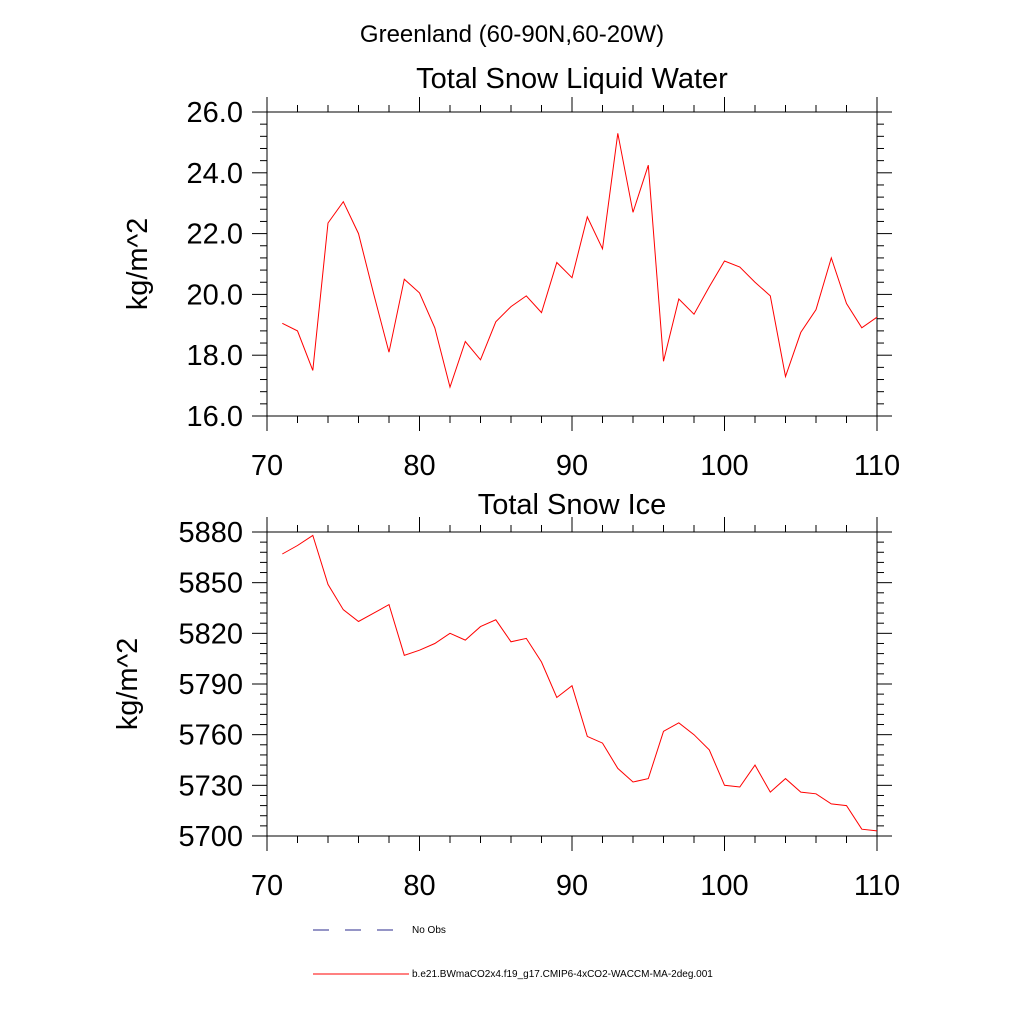 Image resolution: width=1024 pixels, height=1024 pixels. I want to click on y-tick-label: 5820, so click(210, 634).